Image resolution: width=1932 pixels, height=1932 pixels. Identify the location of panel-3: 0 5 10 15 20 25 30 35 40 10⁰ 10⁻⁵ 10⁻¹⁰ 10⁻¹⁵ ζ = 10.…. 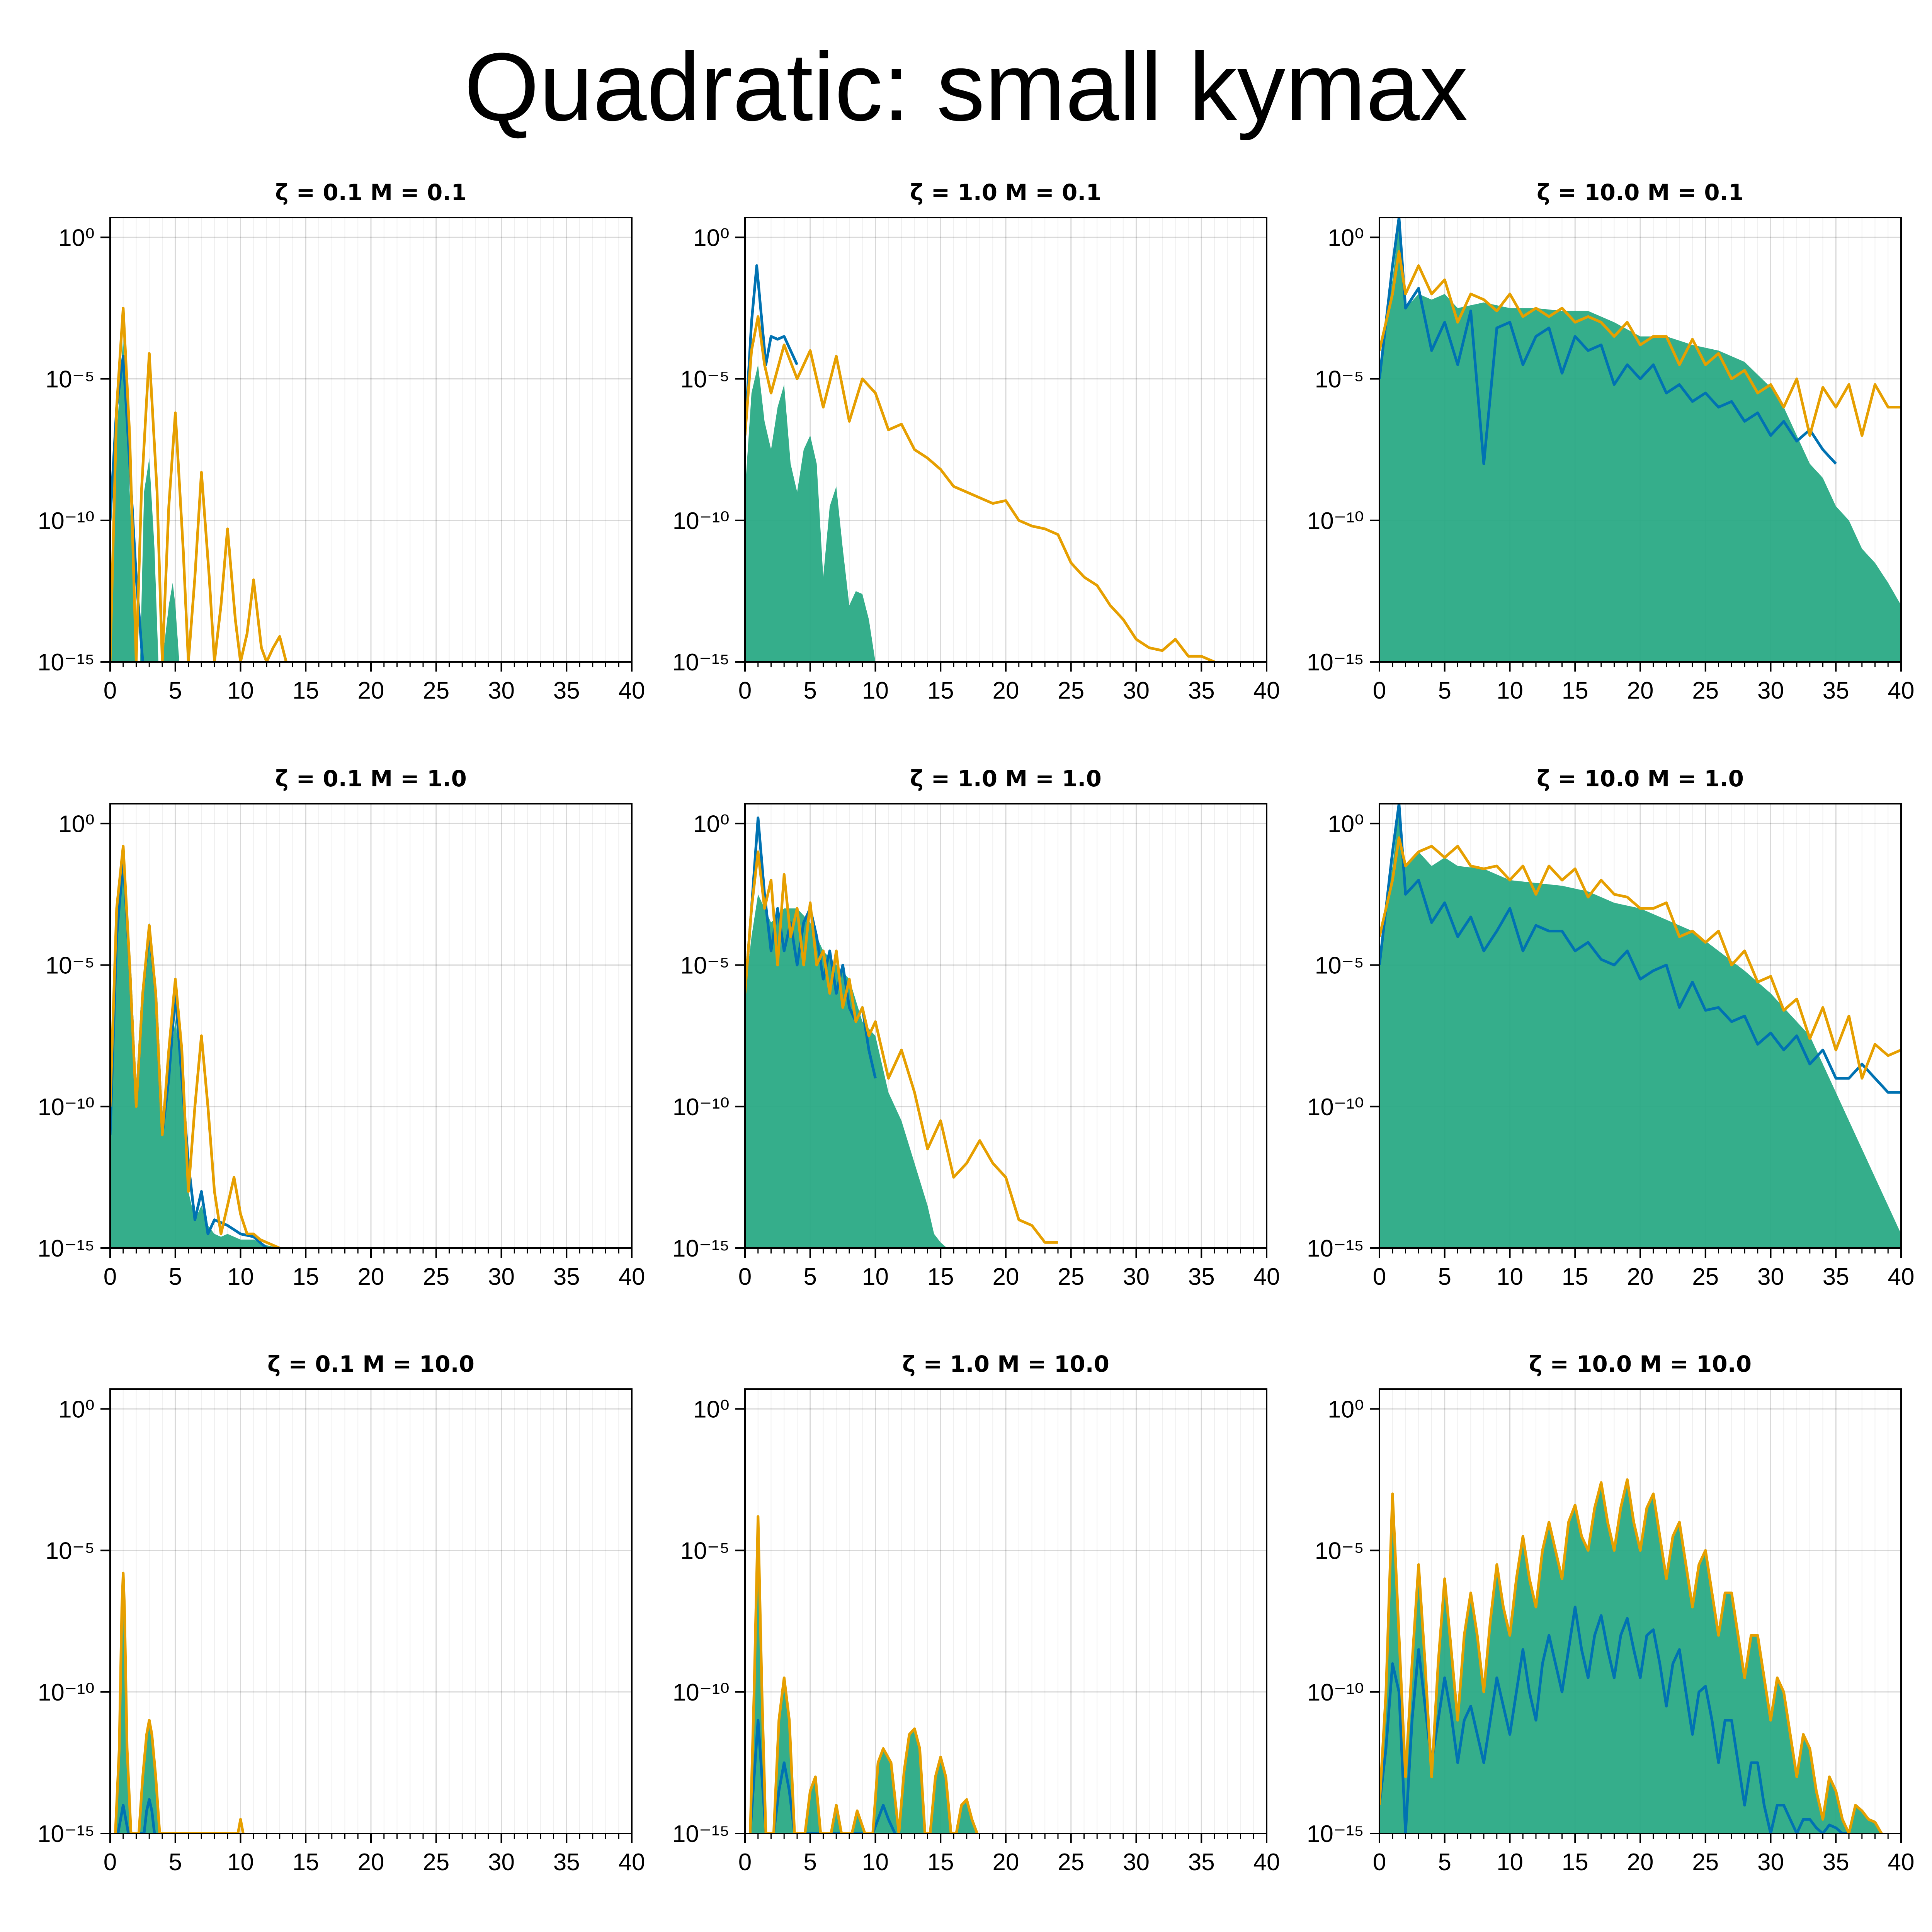
(1611, 442).